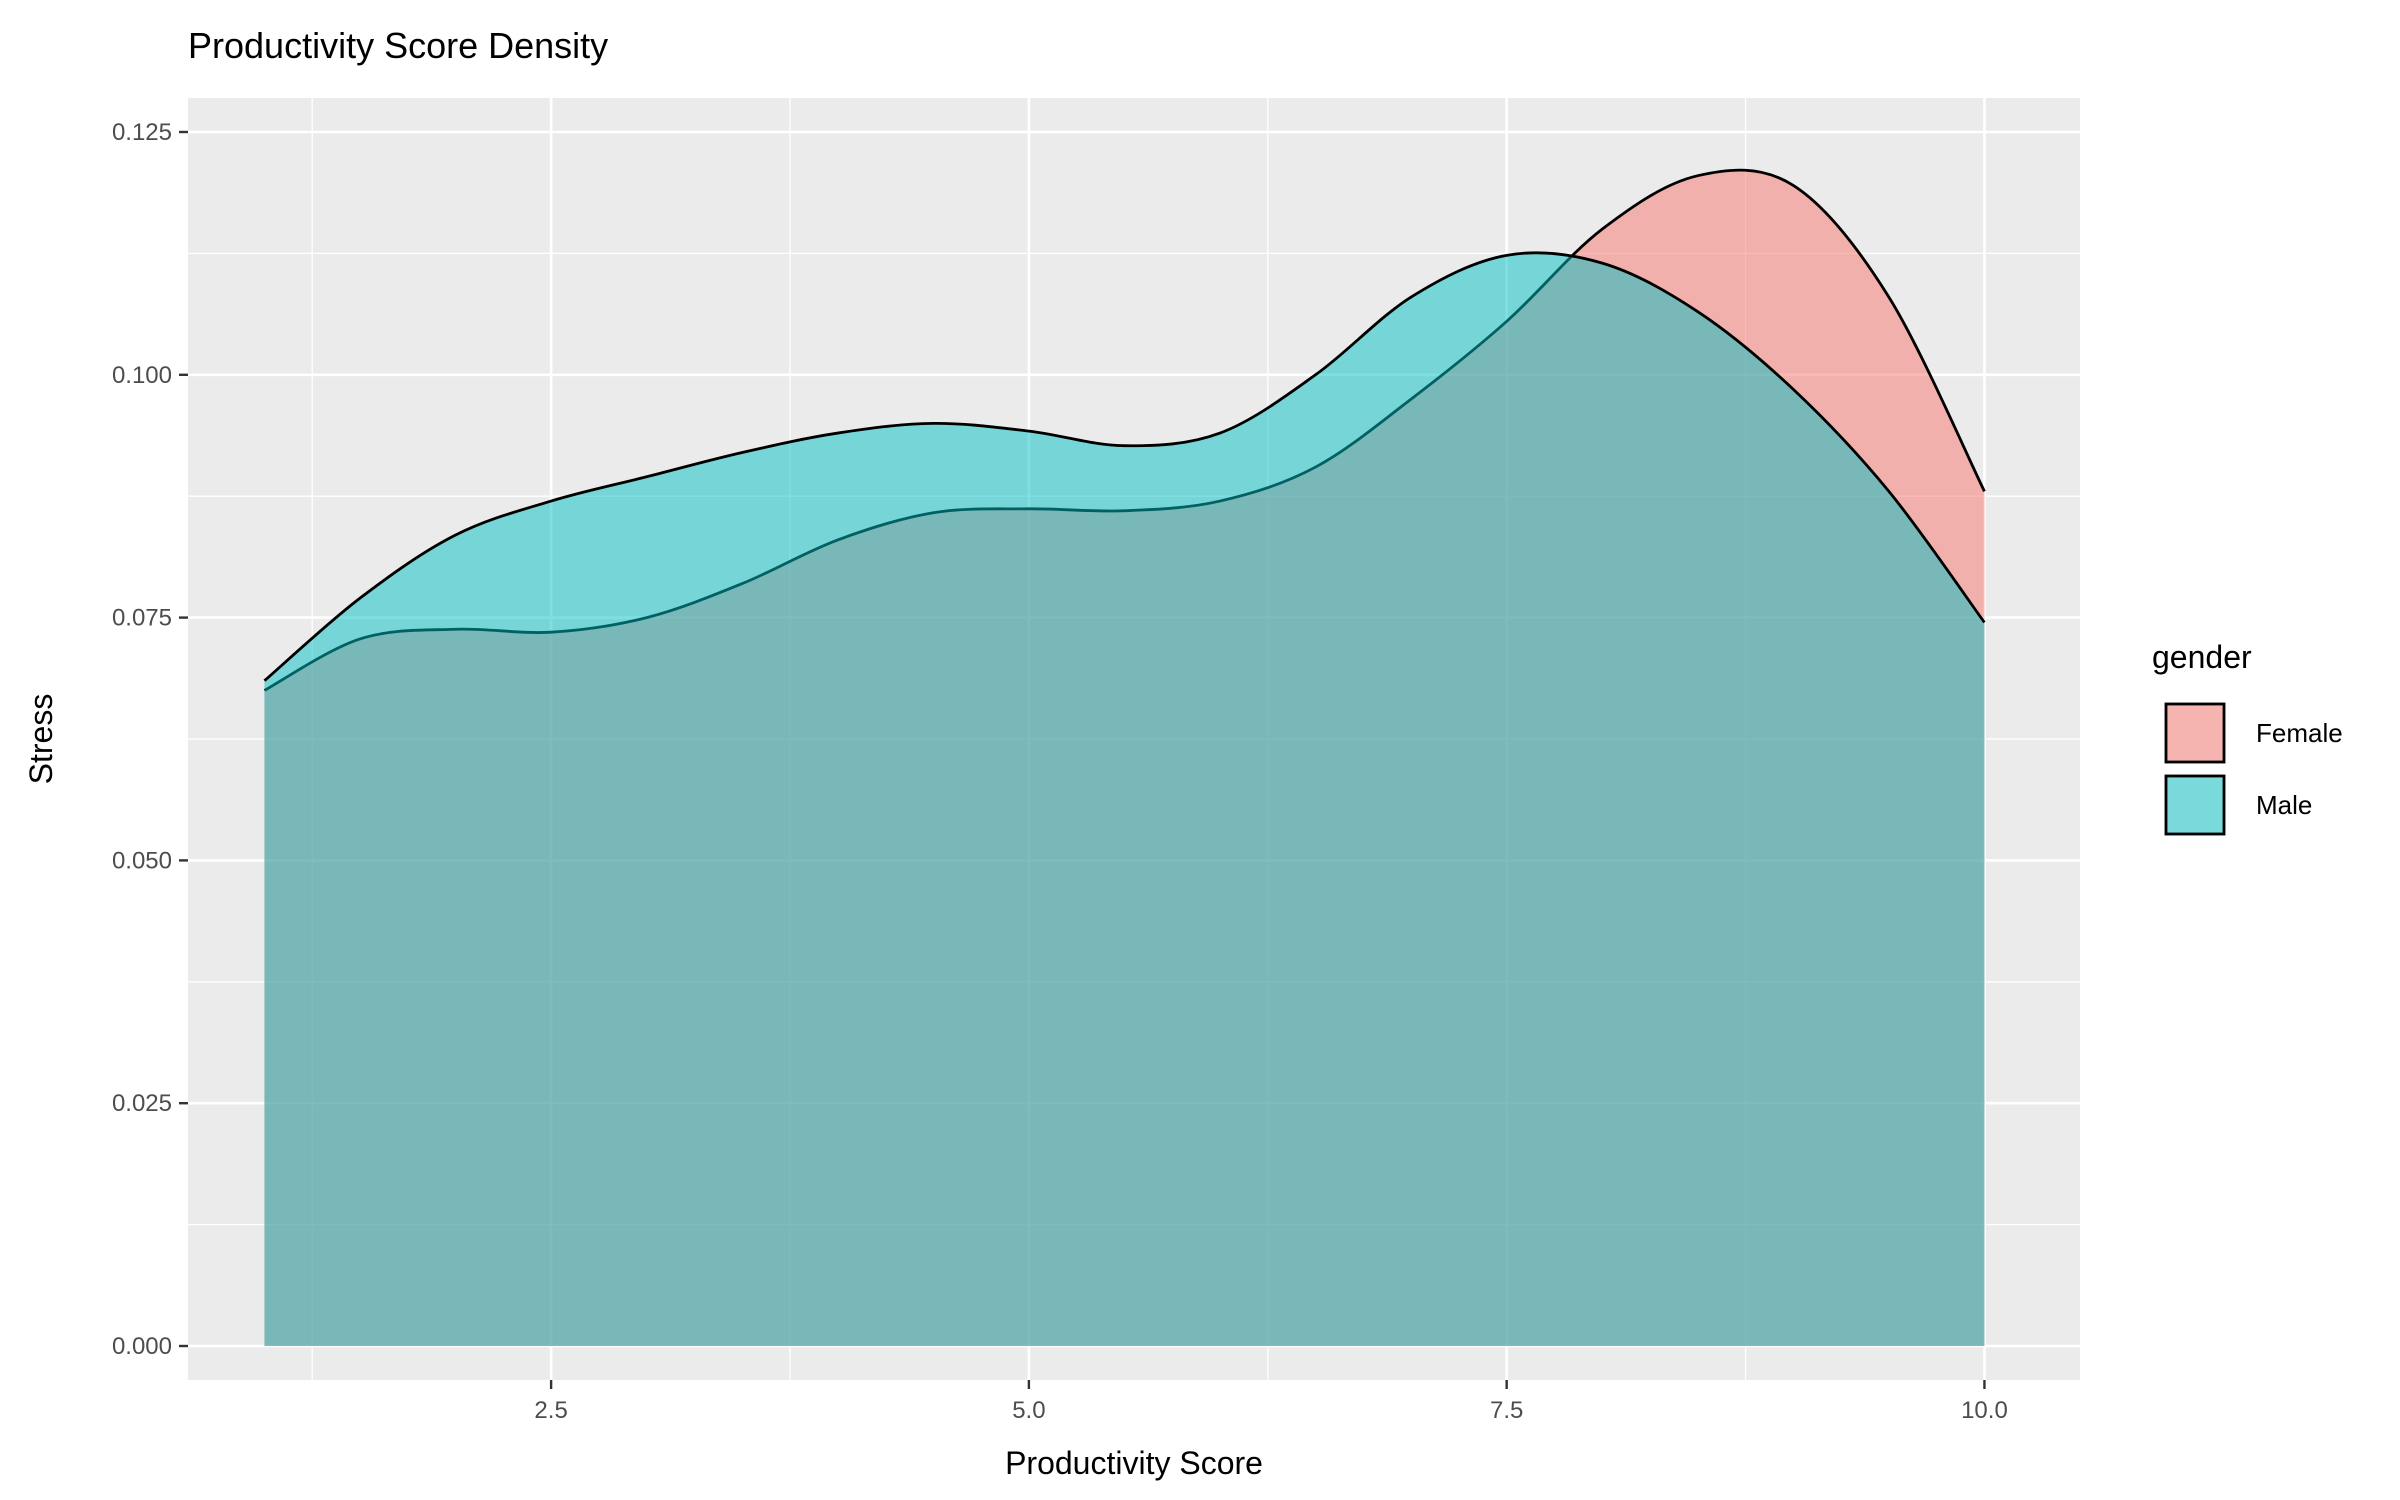 The image size is (2400, 1500). Describe the element at coordinates (2284, 805) in the screenshot. I see `legend-label-male: Male` at that location.